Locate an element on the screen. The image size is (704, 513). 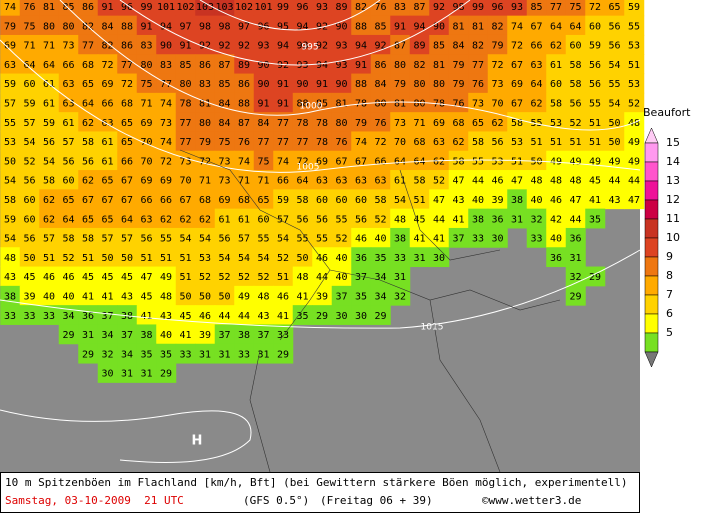
legend-label: 14 is located at coordinates (673, 161).